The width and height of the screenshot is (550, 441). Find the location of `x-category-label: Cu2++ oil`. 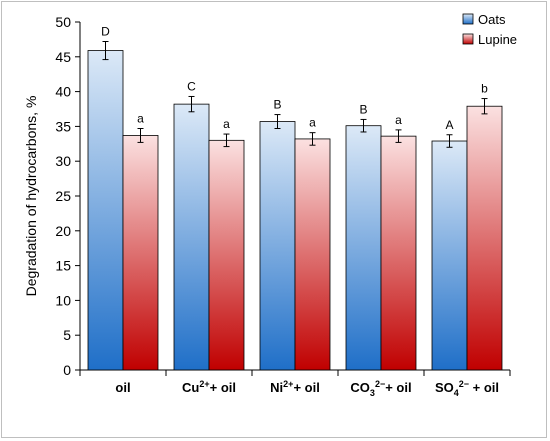

x-category-label: Cu2++ oil is located at coordinates (209, 387).